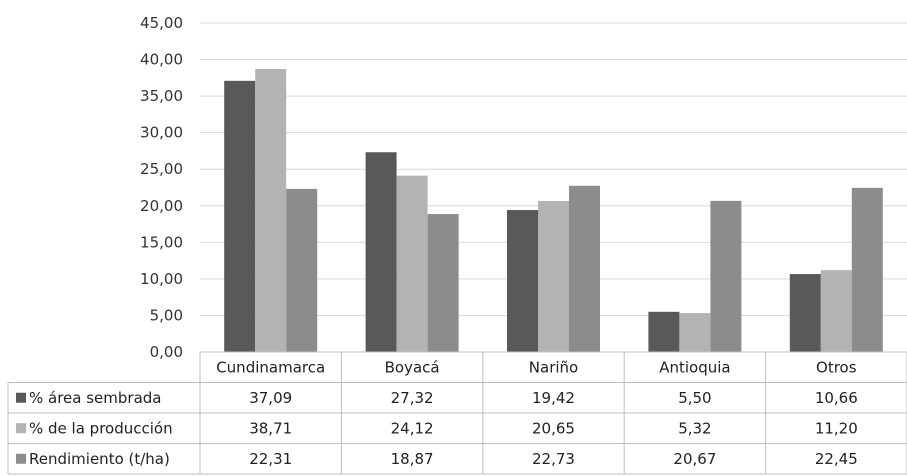 This screenshot has height=476, width=907. What do you see at coordinates (694, 398) in the screenshot?
I see `data-label: 5,50` at bounding box center [694, 398].